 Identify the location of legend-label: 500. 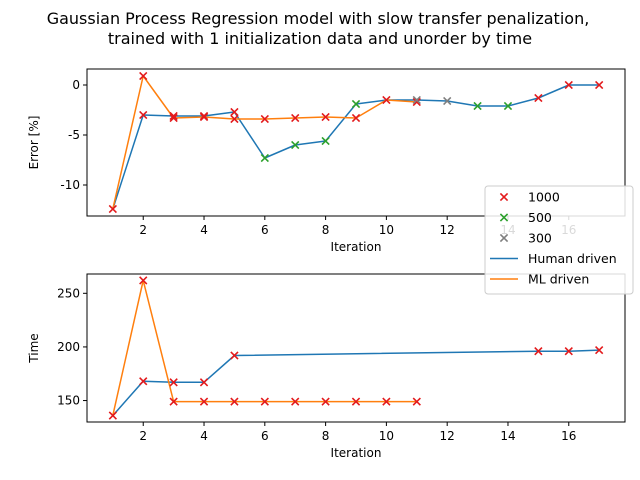
(540, 217).